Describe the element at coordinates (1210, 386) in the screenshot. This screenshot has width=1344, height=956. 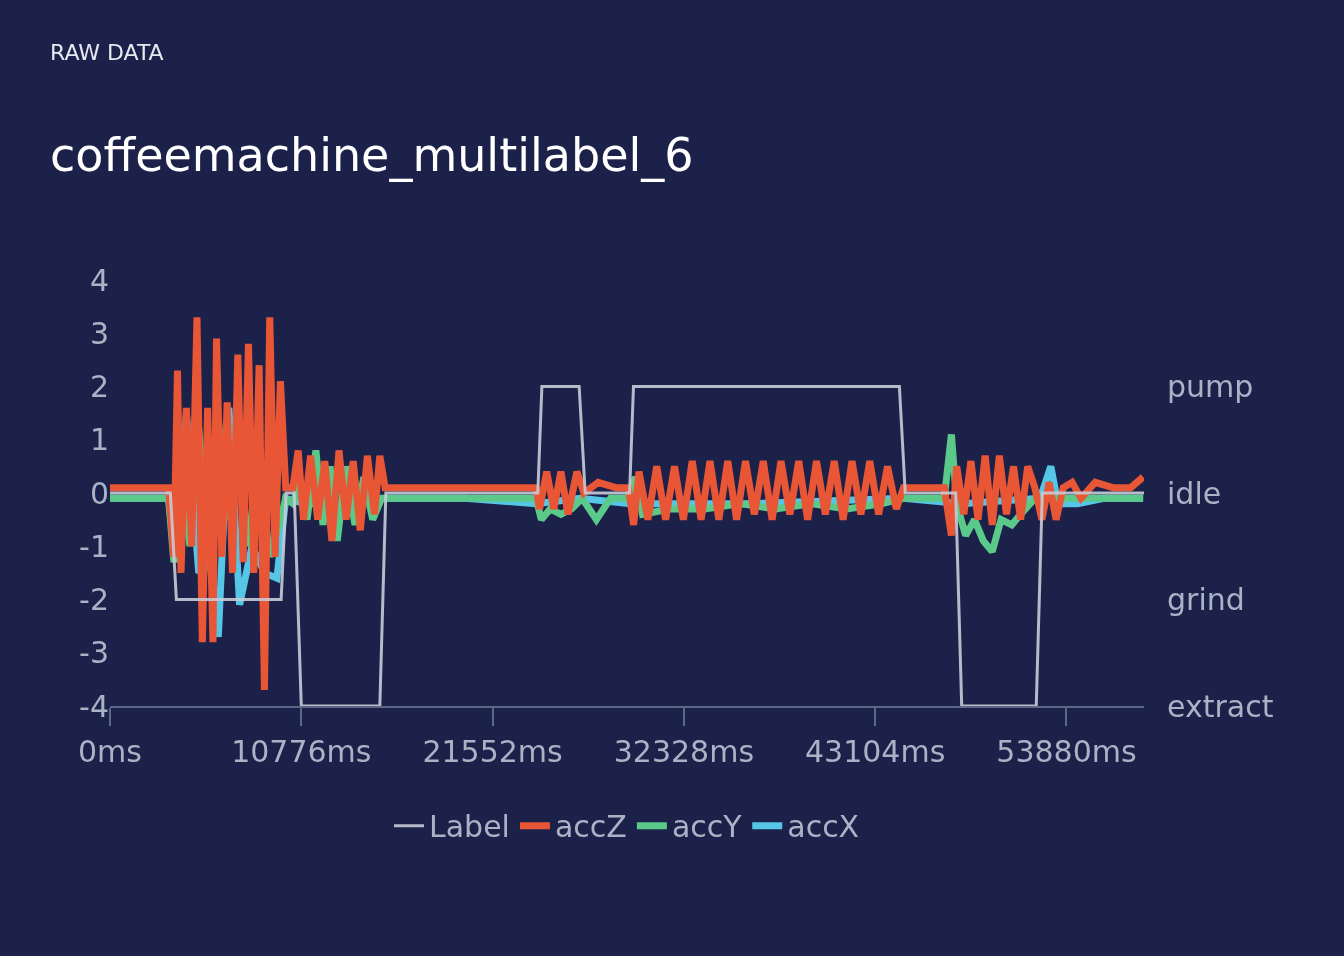
I see `text: pump` at that location.